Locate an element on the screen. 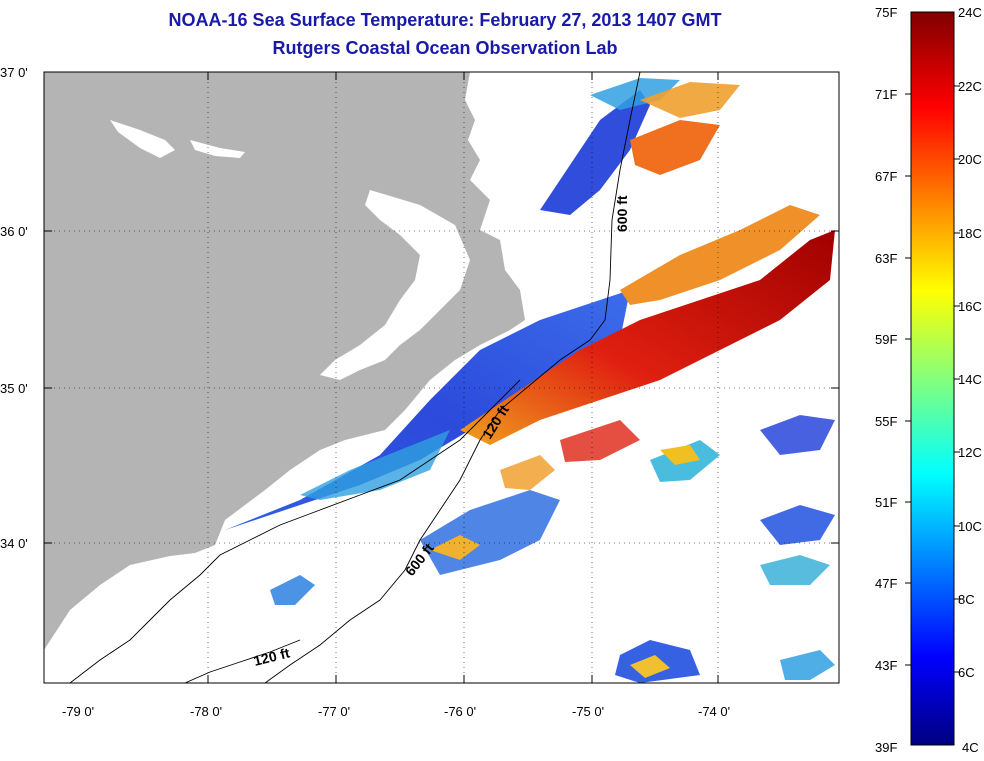 This screenshot has height=761, width=984. colorbar-c-label: 22C is located at coordinates (970, 86).